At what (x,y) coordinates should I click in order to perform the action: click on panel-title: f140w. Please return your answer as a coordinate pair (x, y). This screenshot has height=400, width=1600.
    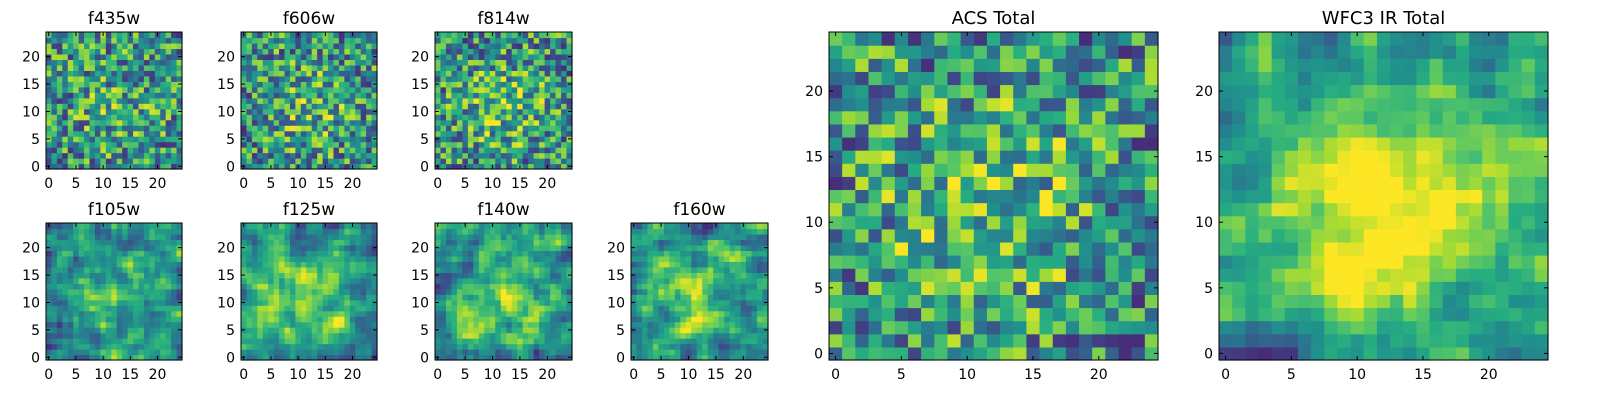
    Looking at the image, I should click on (503, 210).